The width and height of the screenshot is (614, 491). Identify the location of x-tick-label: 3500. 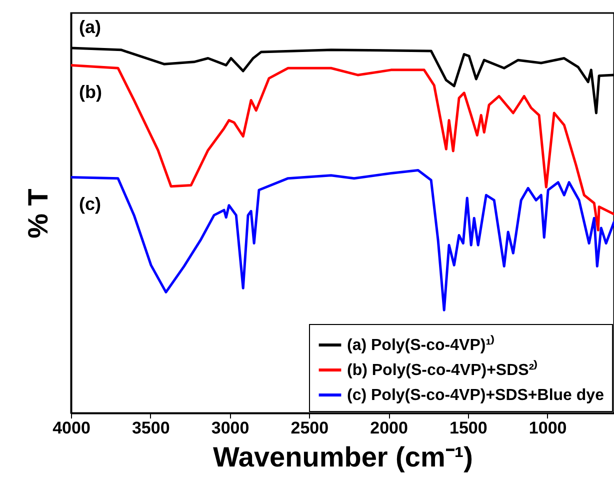
(151, 428).